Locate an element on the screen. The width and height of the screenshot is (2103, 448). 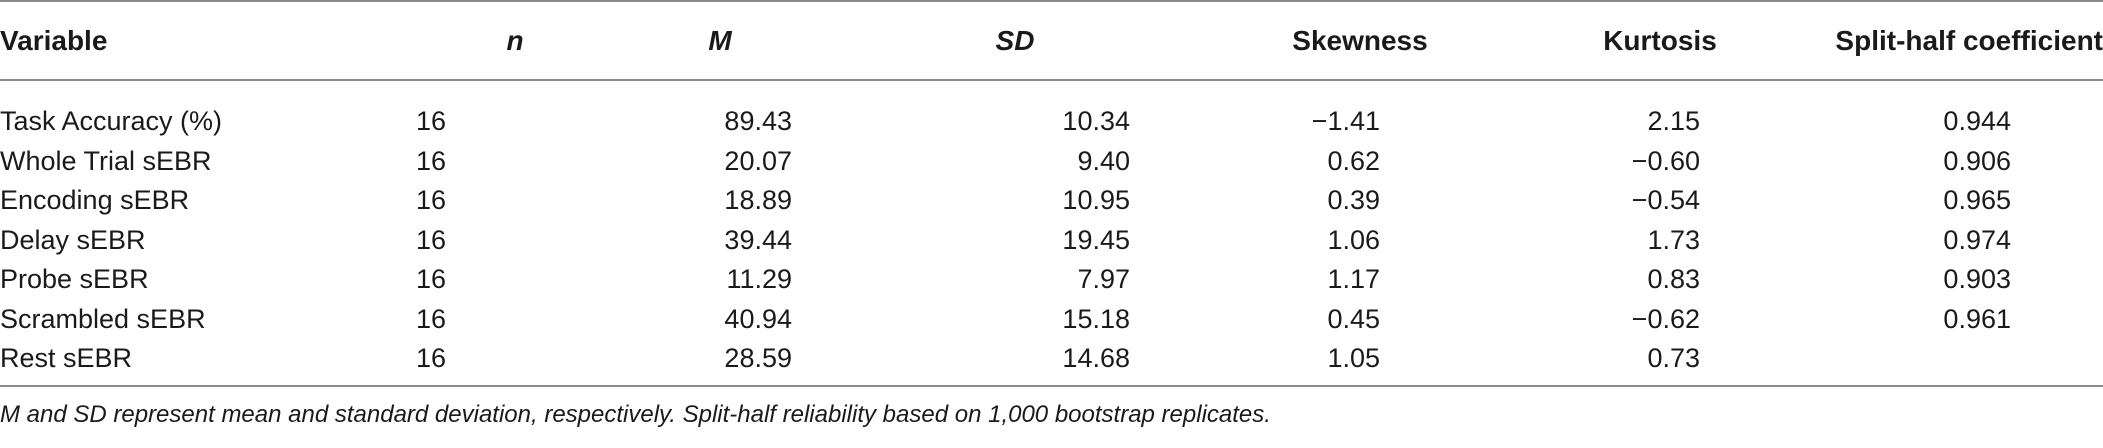
cell-skewness: 0.39 is located at coordinates (1353, 200).